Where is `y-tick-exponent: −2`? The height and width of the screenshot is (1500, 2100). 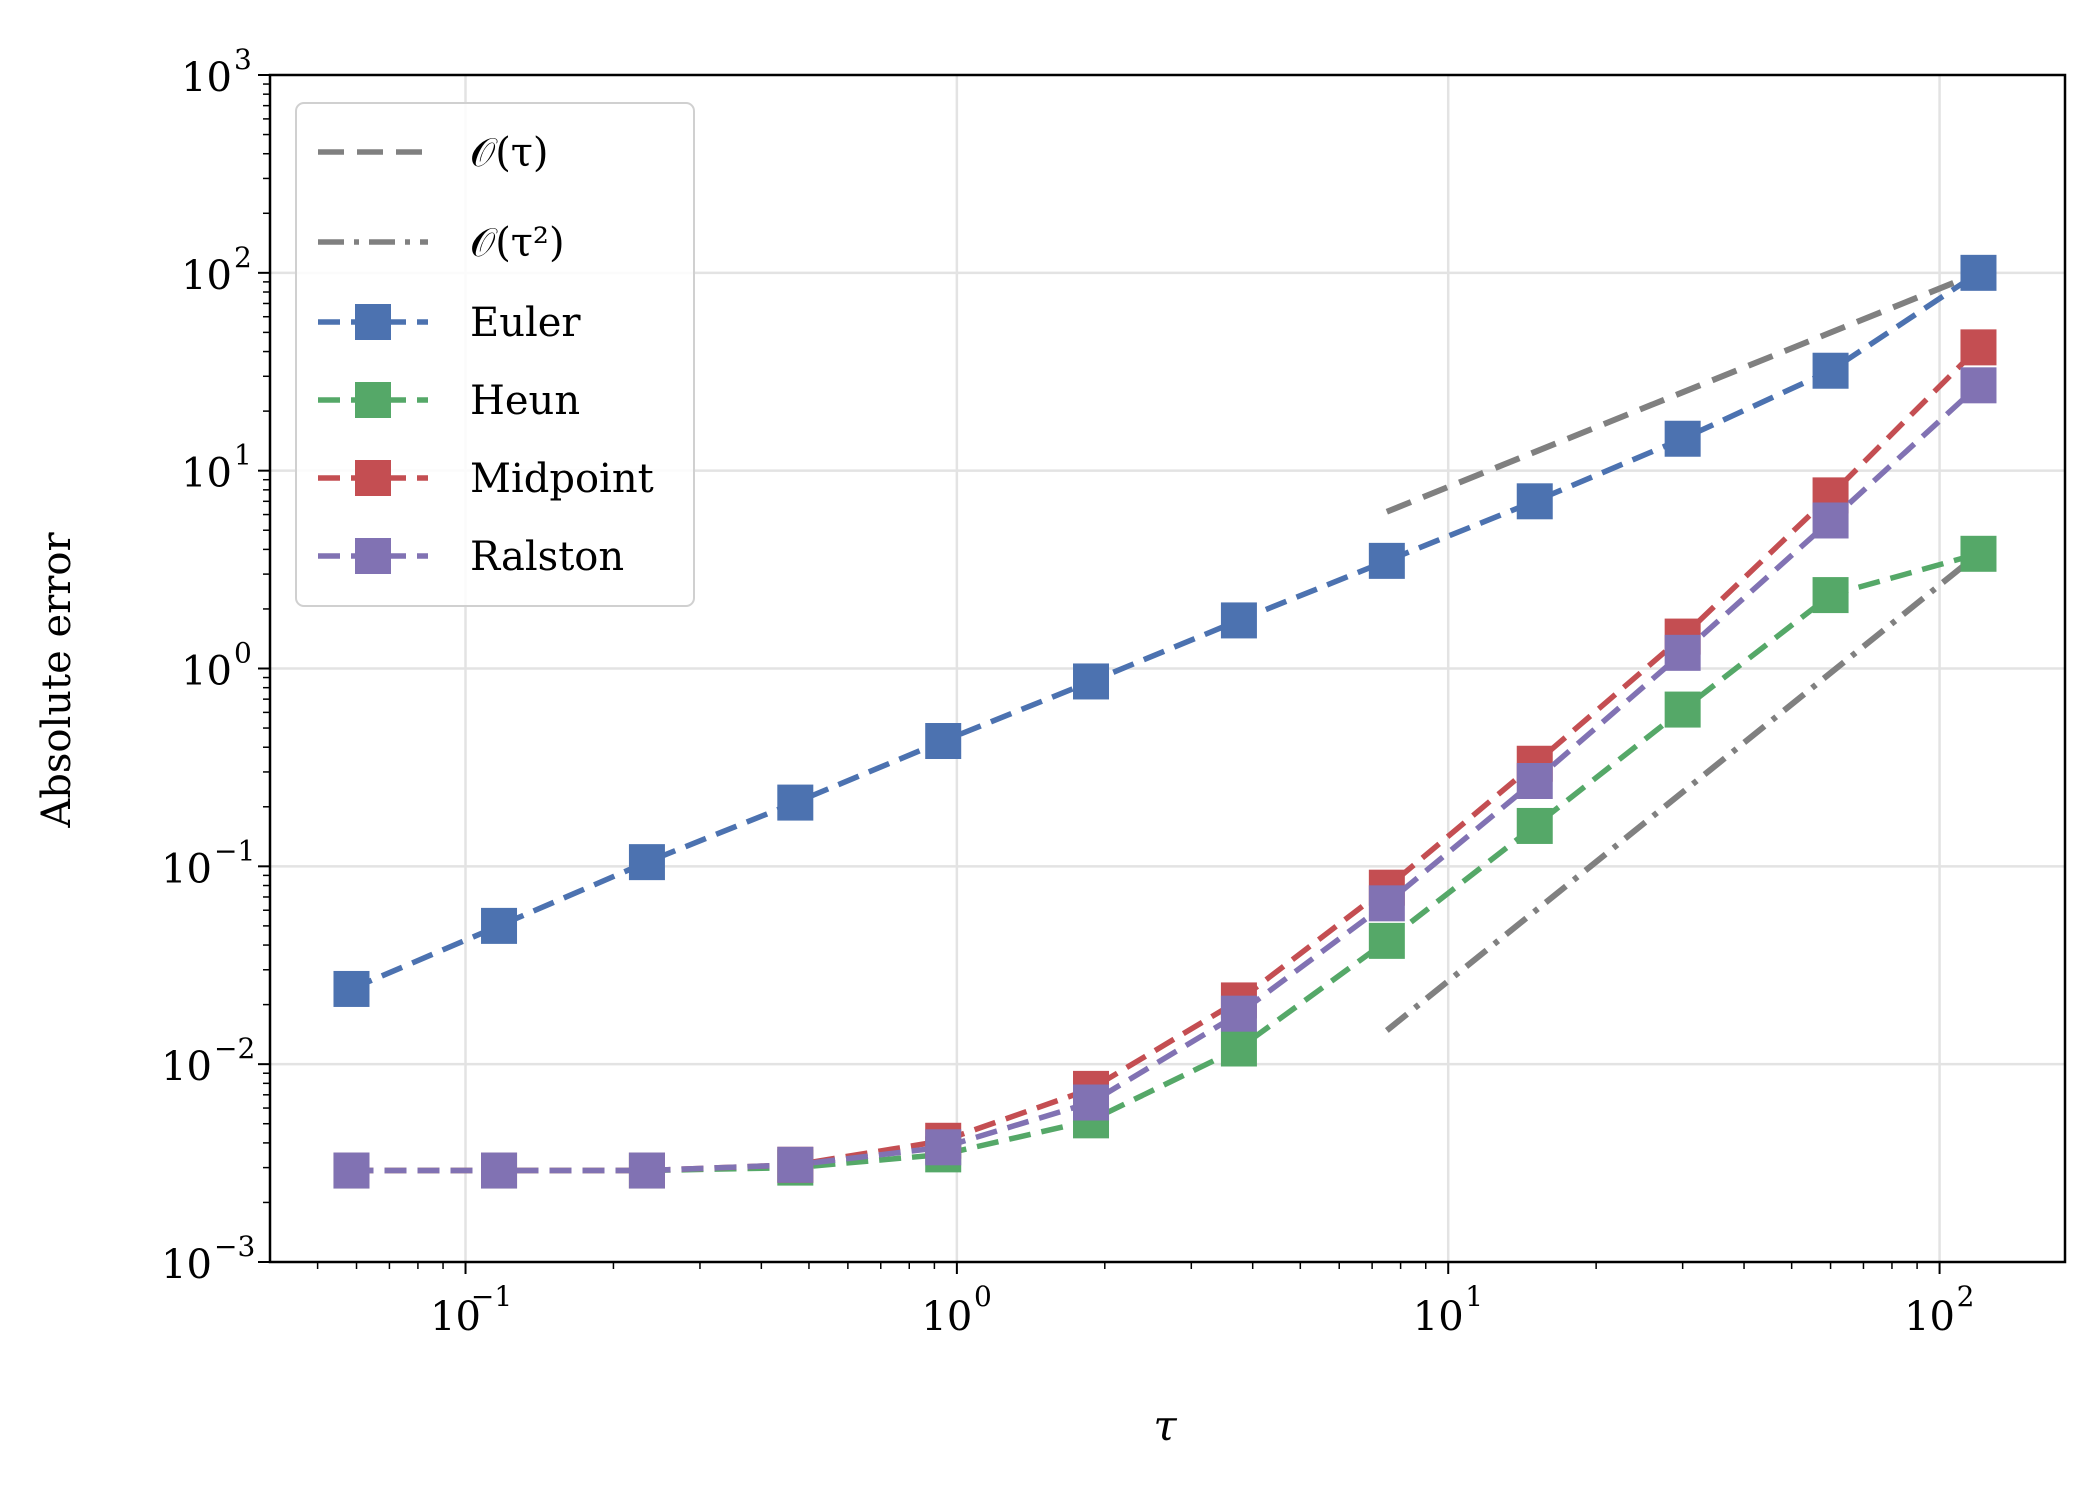
y-tick-exponent: −2 is located at coordinates (234, 1048).